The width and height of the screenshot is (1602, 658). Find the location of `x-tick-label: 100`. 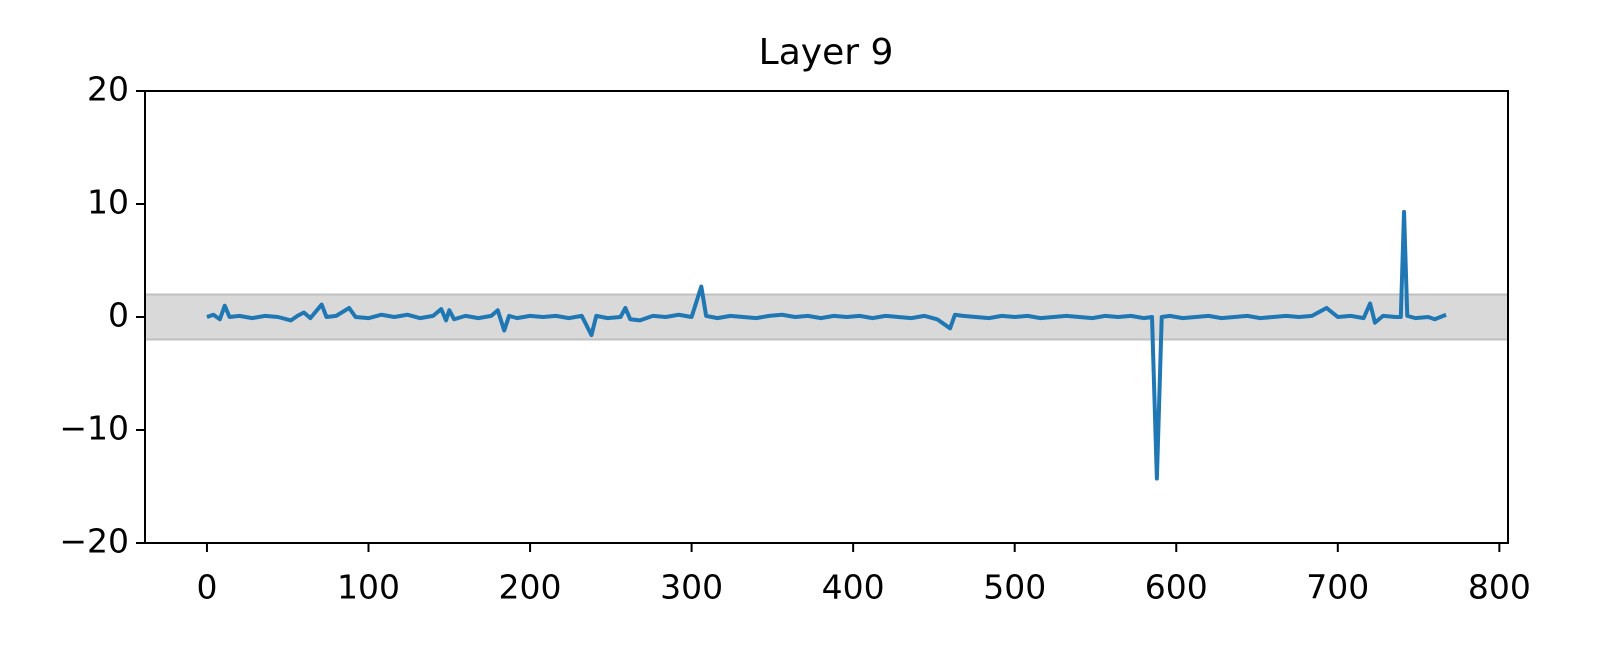

x-tick-label: 100 is located at coordinates (368, 587).